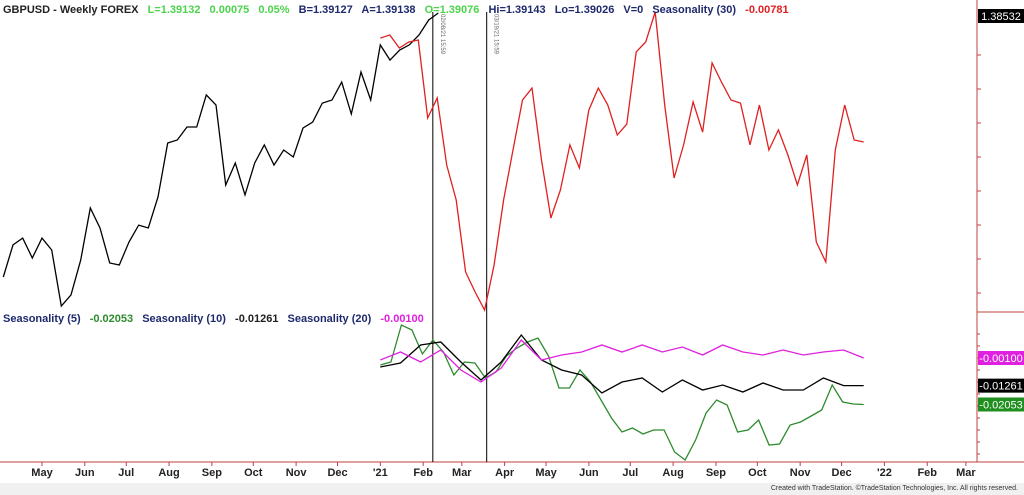 Image resolution: width=1024 pixels, height=495 pixels. I want to click on last-price: L=1.39132, so click(174, 10).